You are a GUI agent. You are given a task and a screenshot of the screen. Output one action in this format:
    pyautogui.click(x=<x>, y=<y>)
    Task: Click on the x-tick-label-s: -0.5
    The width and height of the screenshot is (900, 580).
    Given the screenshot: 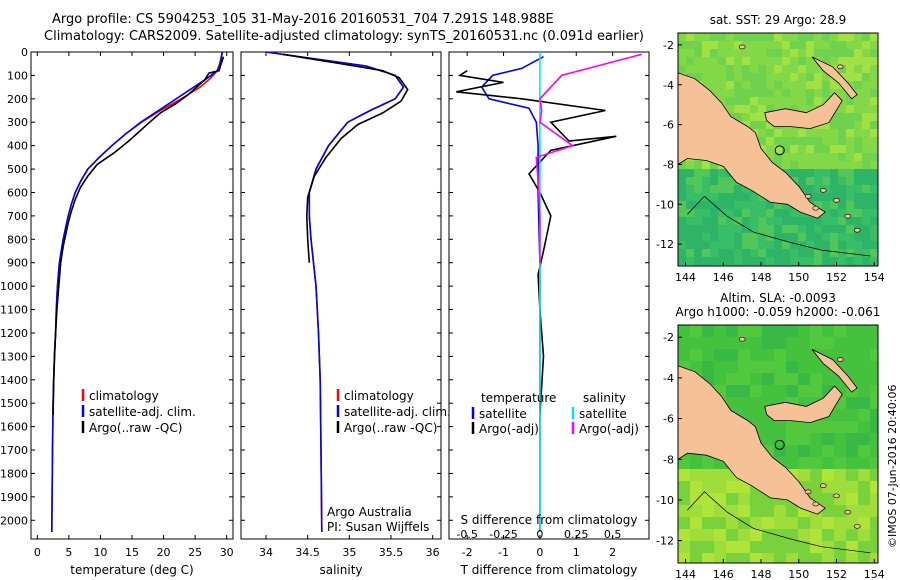 What is the action you would take?
    pyautogui.click(x=466, y=534)
    